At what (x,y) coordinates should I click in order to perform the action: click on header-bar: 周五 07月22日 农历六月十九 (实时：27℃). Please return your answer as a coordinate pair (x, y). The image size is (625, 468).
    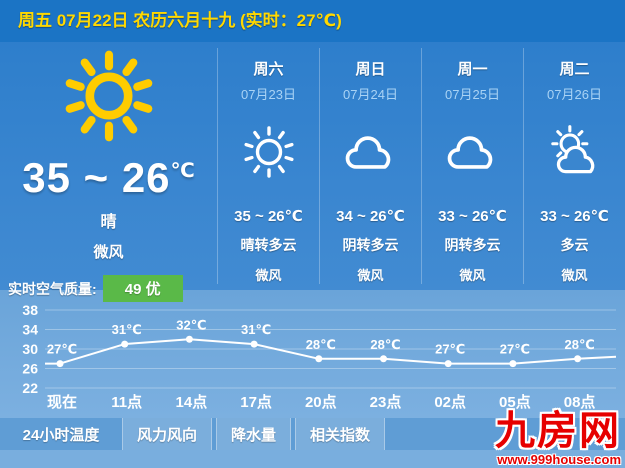
    Looking at the image, I should click on (312, 21).